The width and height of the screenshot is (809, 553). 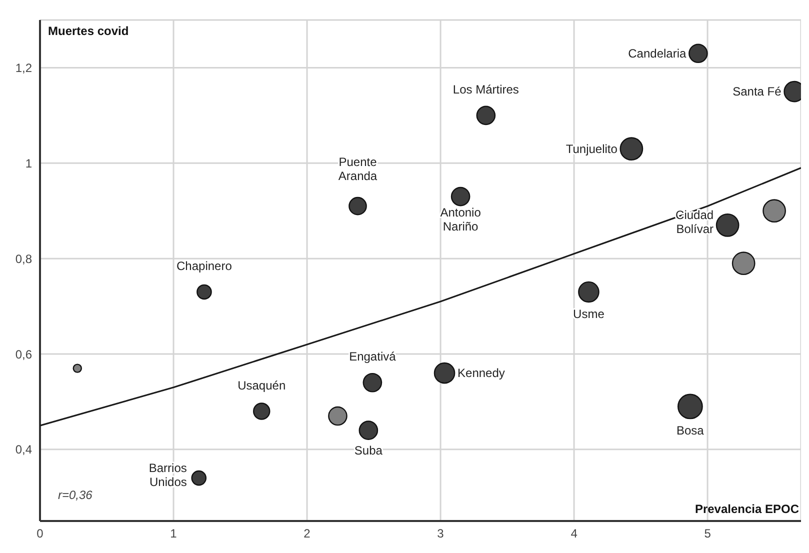 What do you see at coordinates (75, 495) in the screenshot?
I see `annotation: r=0,36` at bounding box center [75, 495].